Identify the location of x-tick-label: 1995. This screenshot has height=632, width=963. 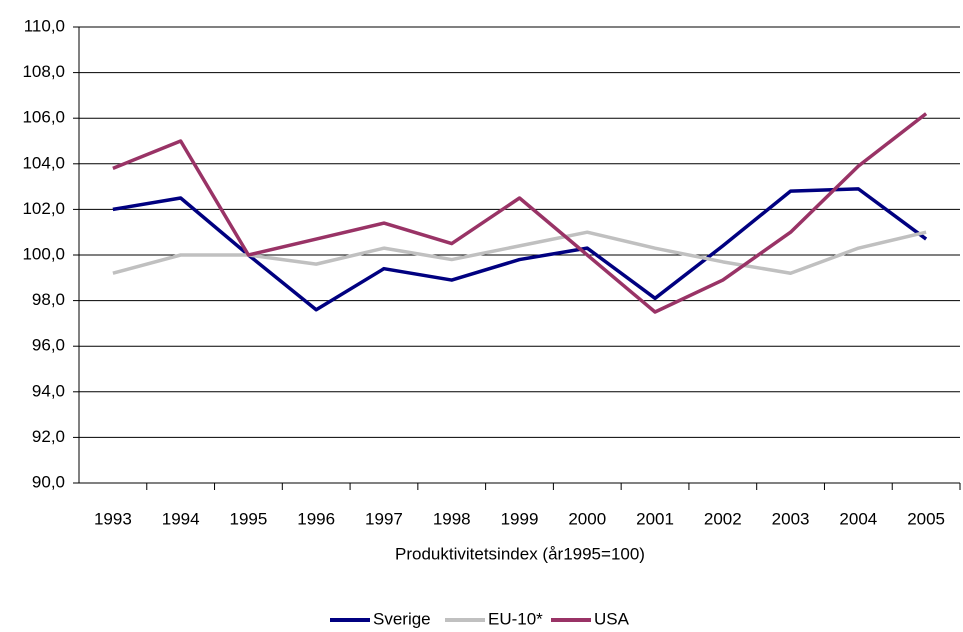
(249, 518).